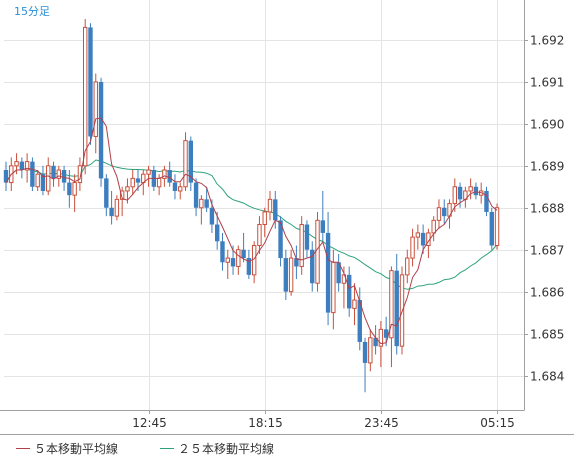 The height and width of the screenshot is (462, 574). What do you see at coordinates (145, 448) in the screenshot?
I see `legend: ５本移動平均線 ２５本移動平均線` at bounding box center [145, 448].